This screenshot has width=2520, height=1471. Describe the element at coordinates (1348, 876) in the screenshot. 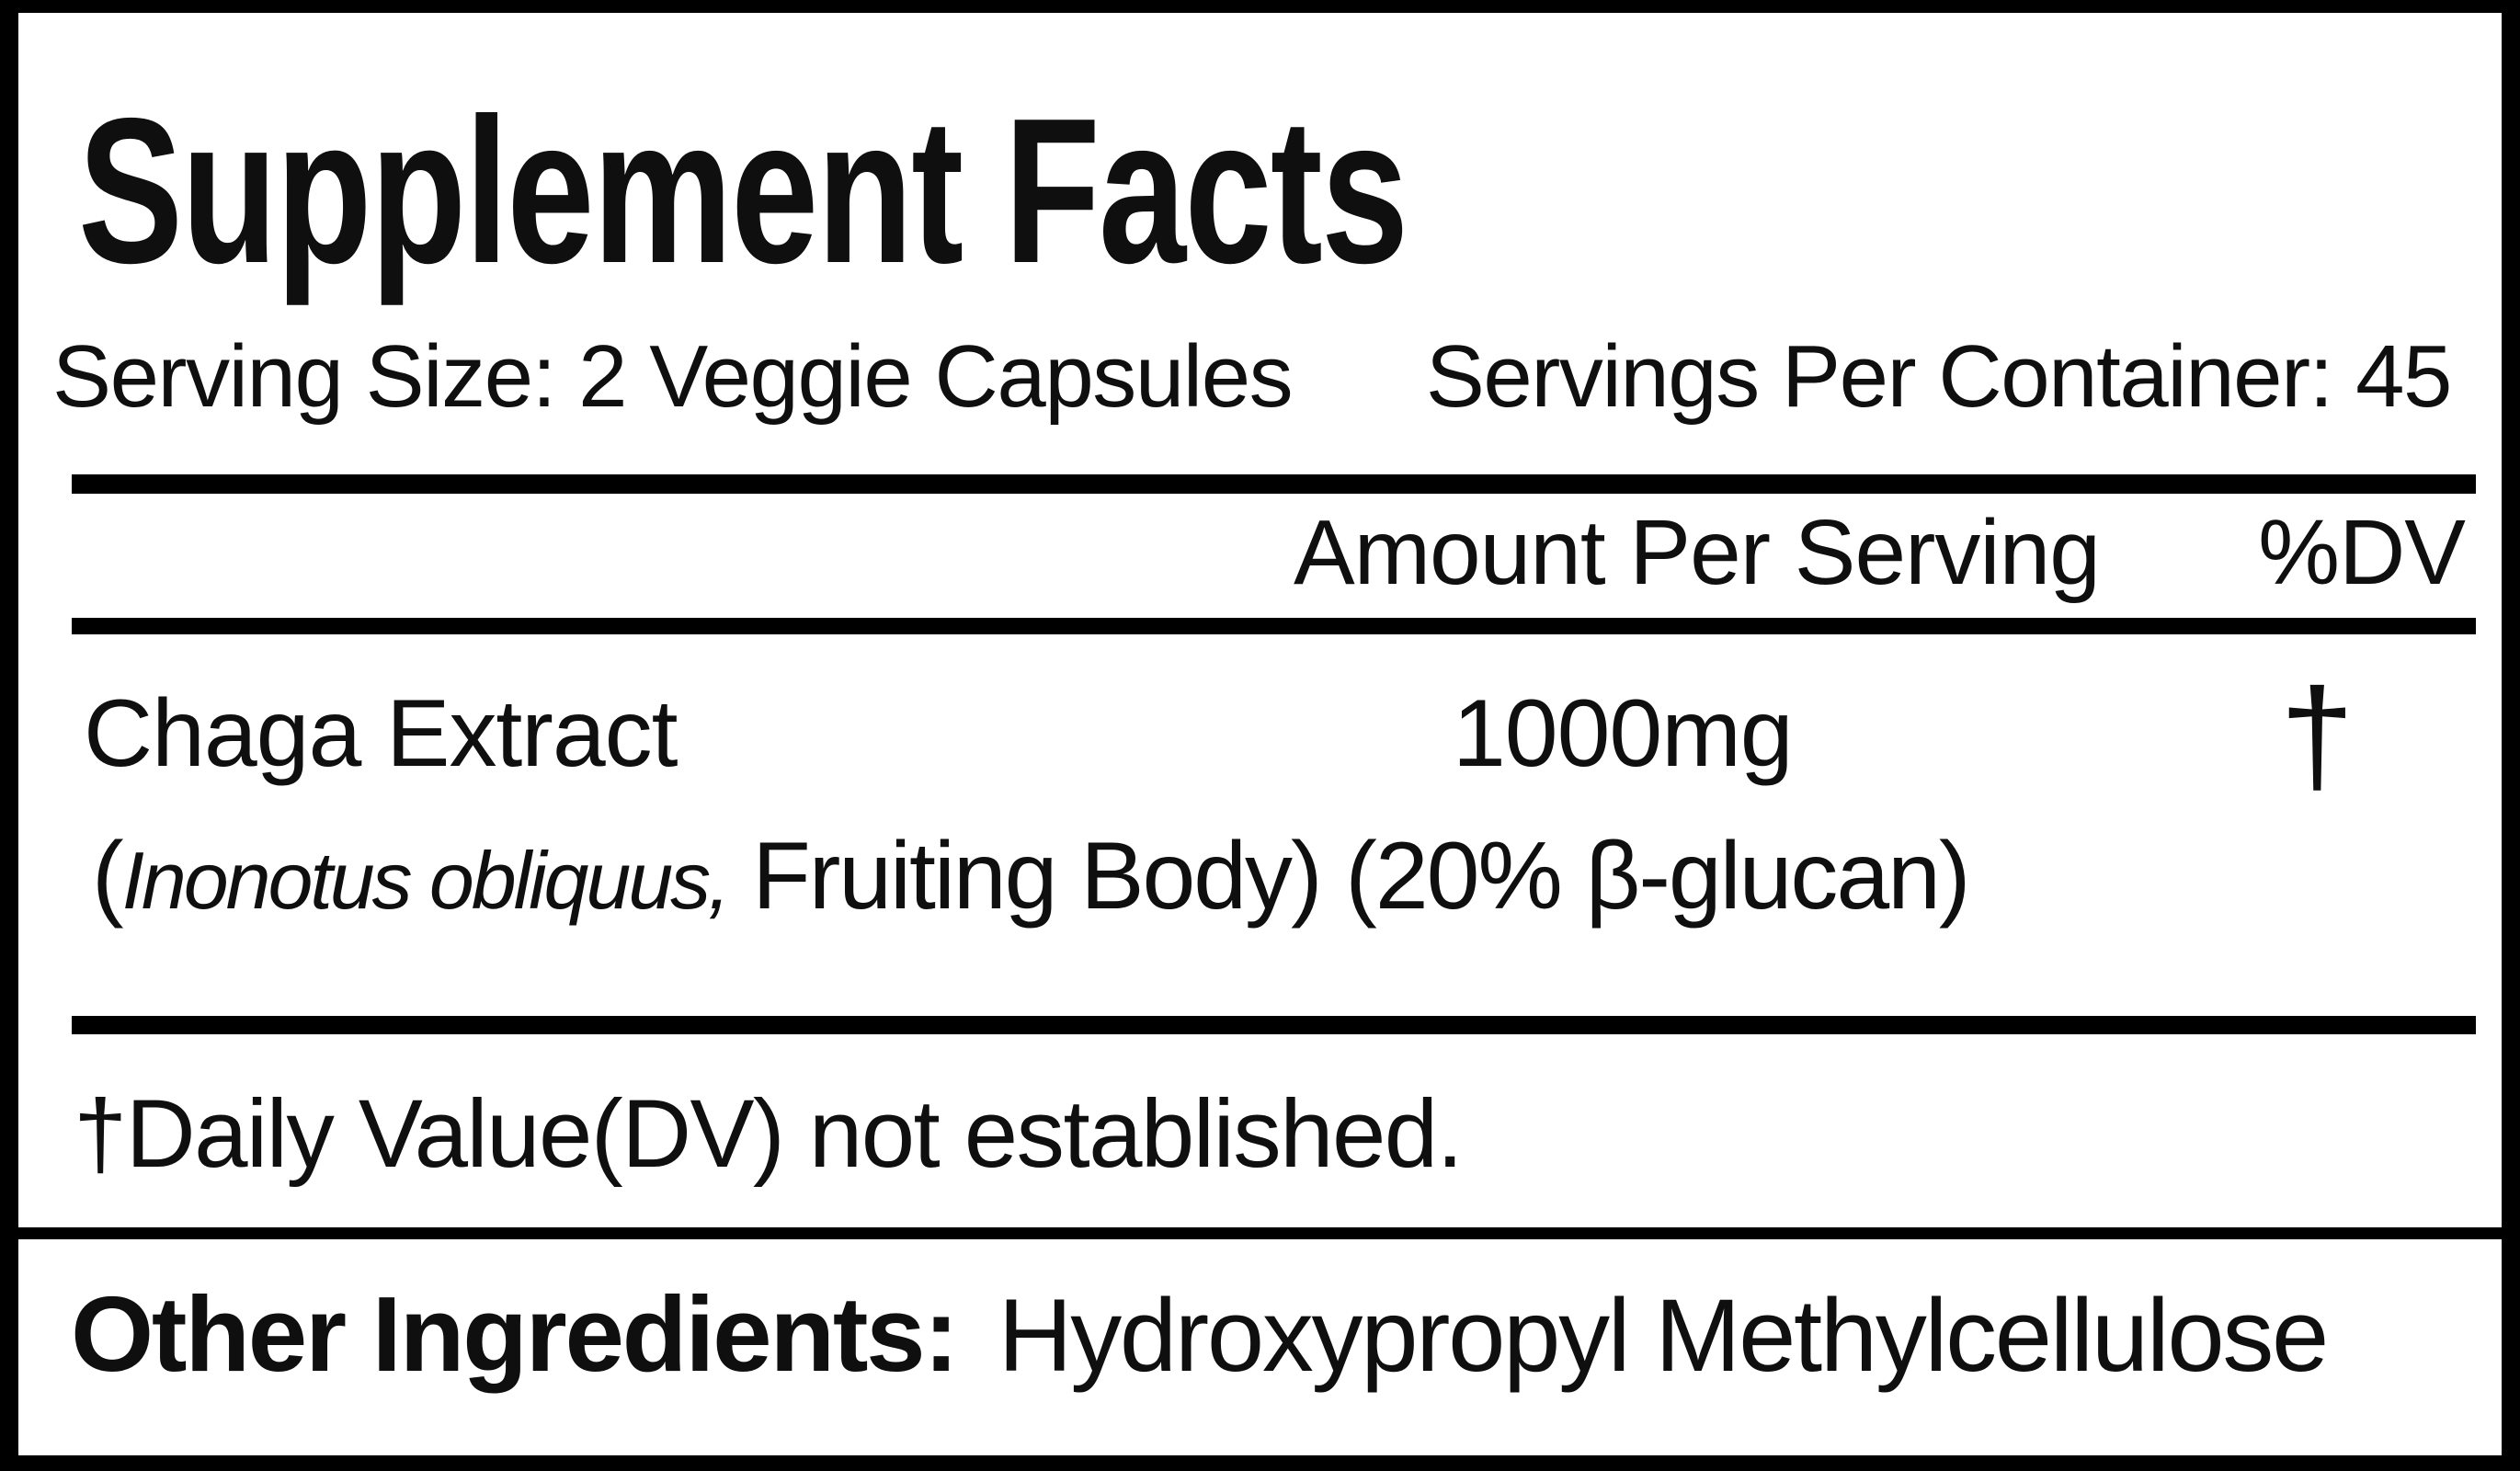

I see `detail-rest: Fruiting Body) (20% β-glucan)` at that location.